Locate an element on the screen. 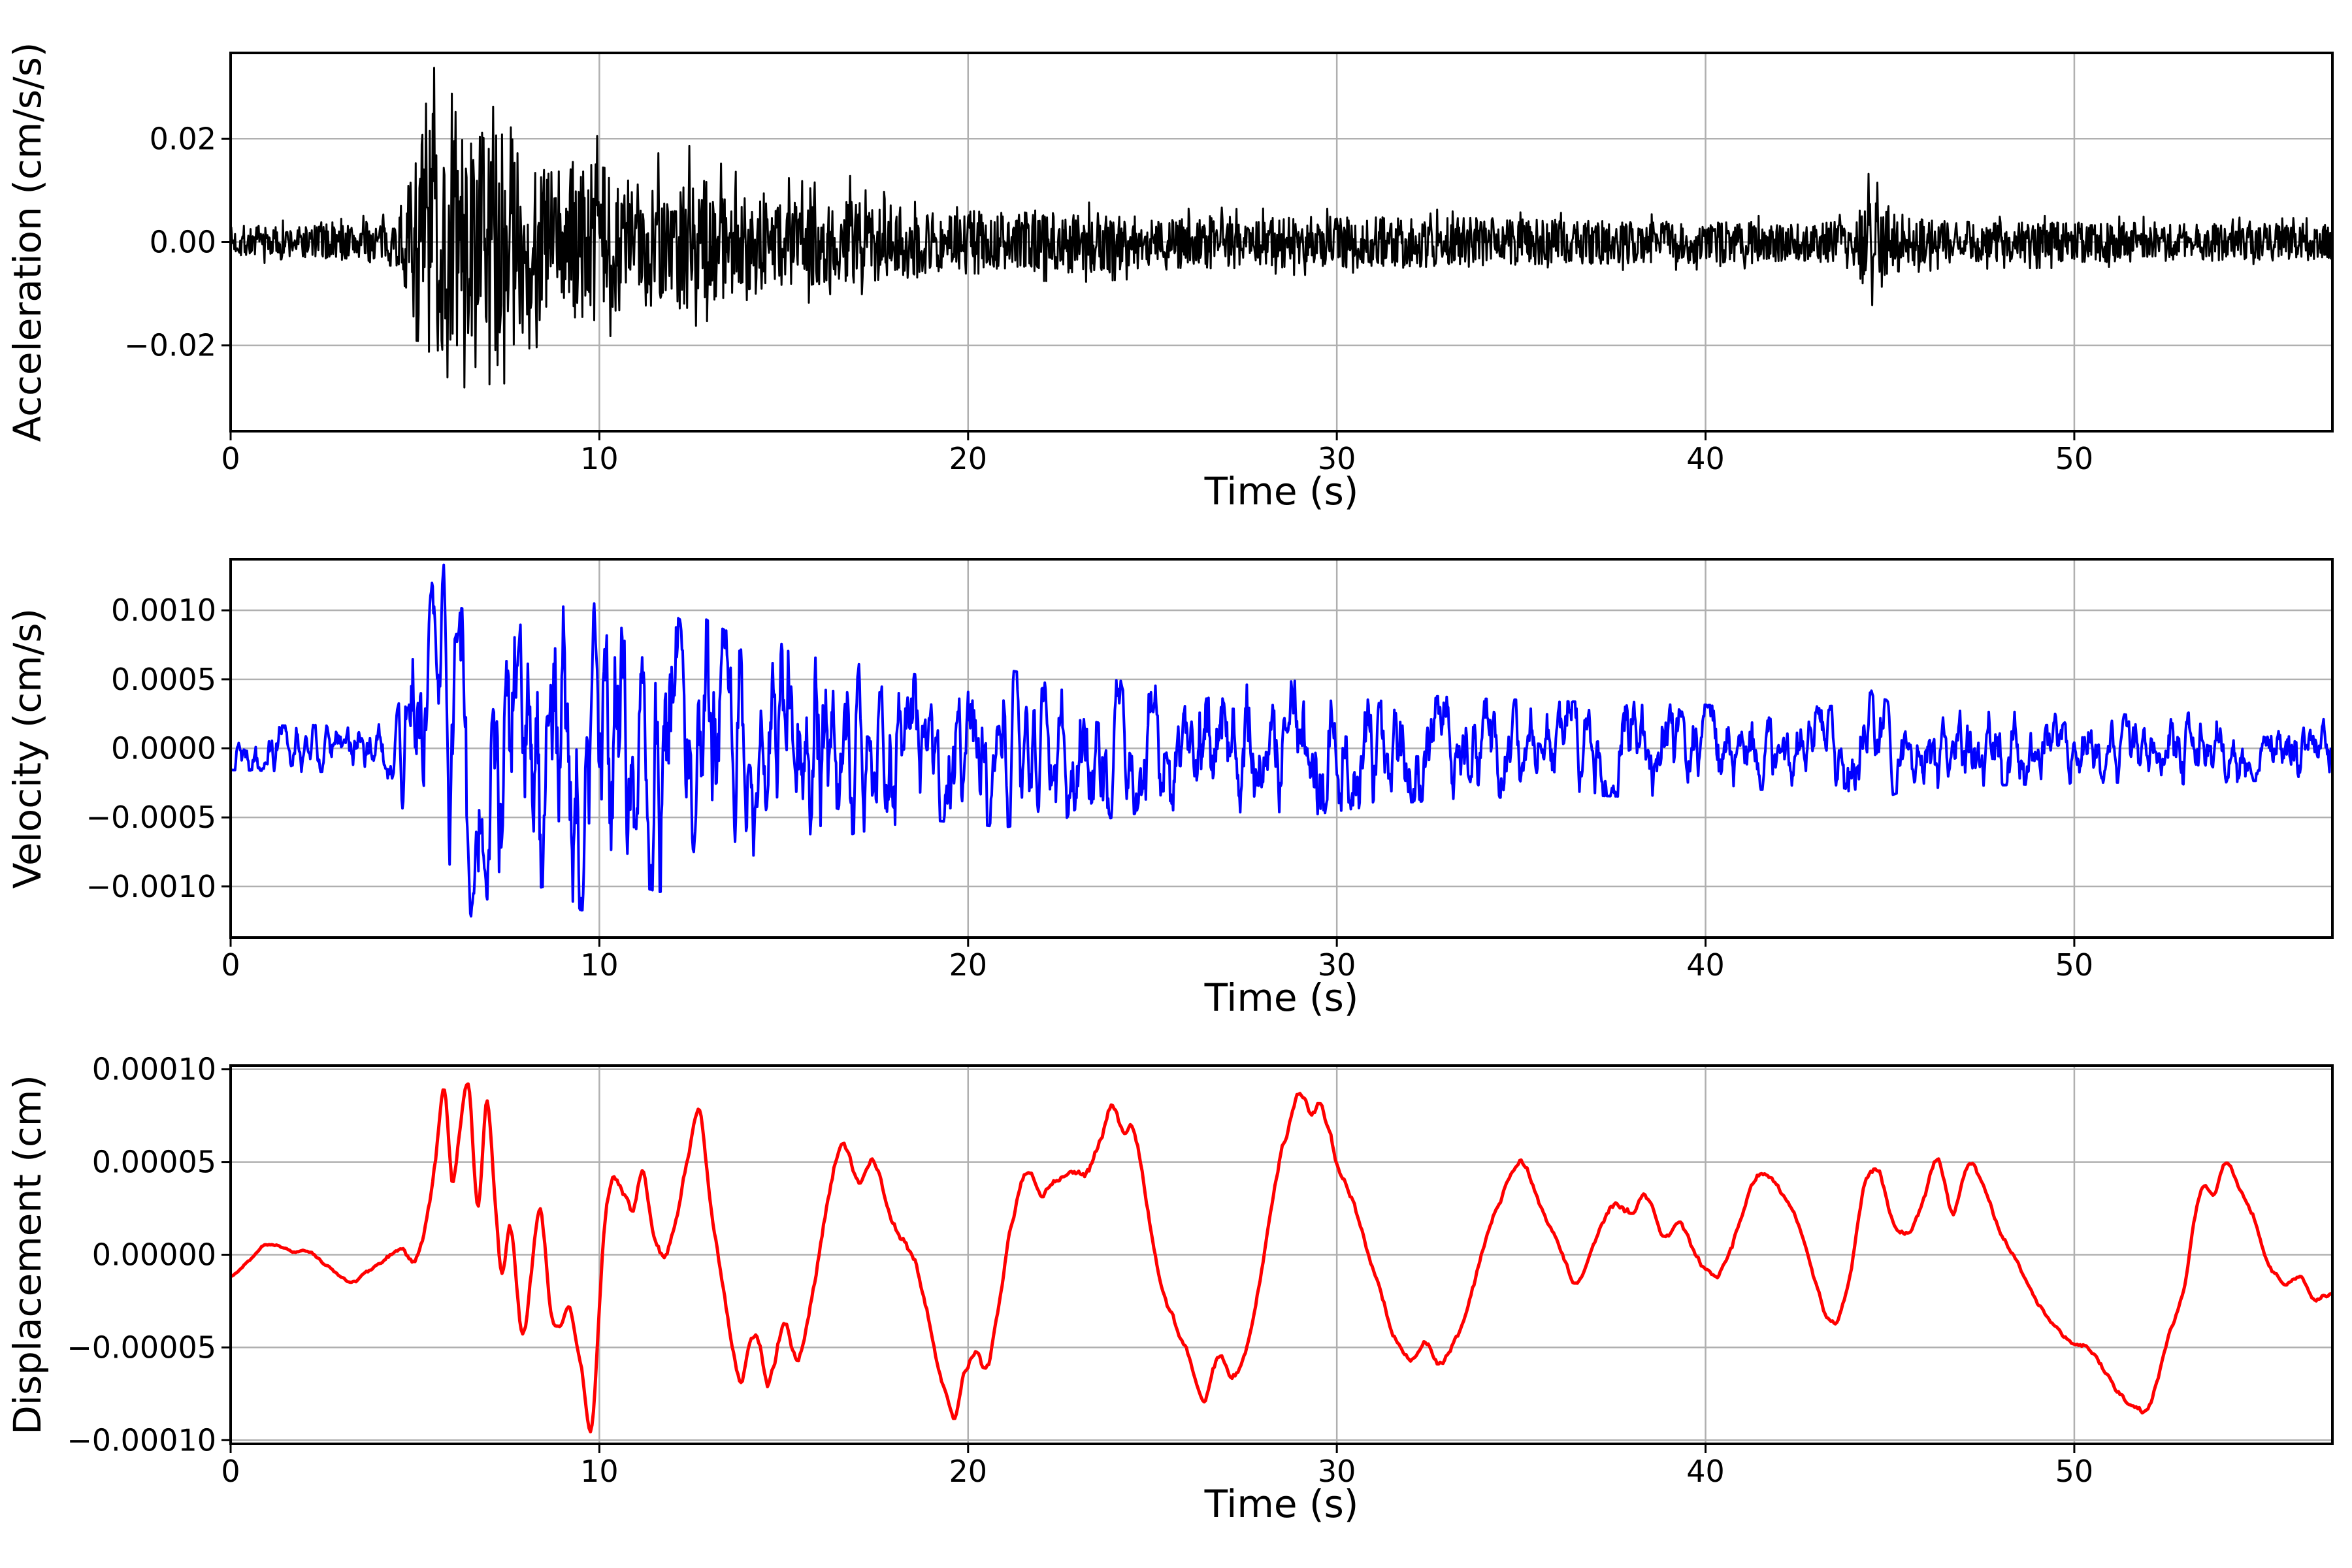 This screenshot has height=1568, width=2352. y-tick-label: −0.00010 is located at coordinates (141, 1440).